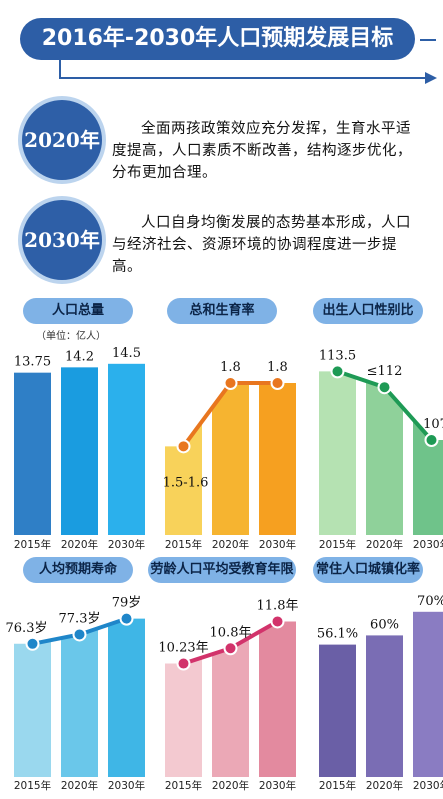  What do you see at coordinates (230, 544) in the screenshot?
I see `tick-label-1-1: 2020年` at bounding box center [230, 544].